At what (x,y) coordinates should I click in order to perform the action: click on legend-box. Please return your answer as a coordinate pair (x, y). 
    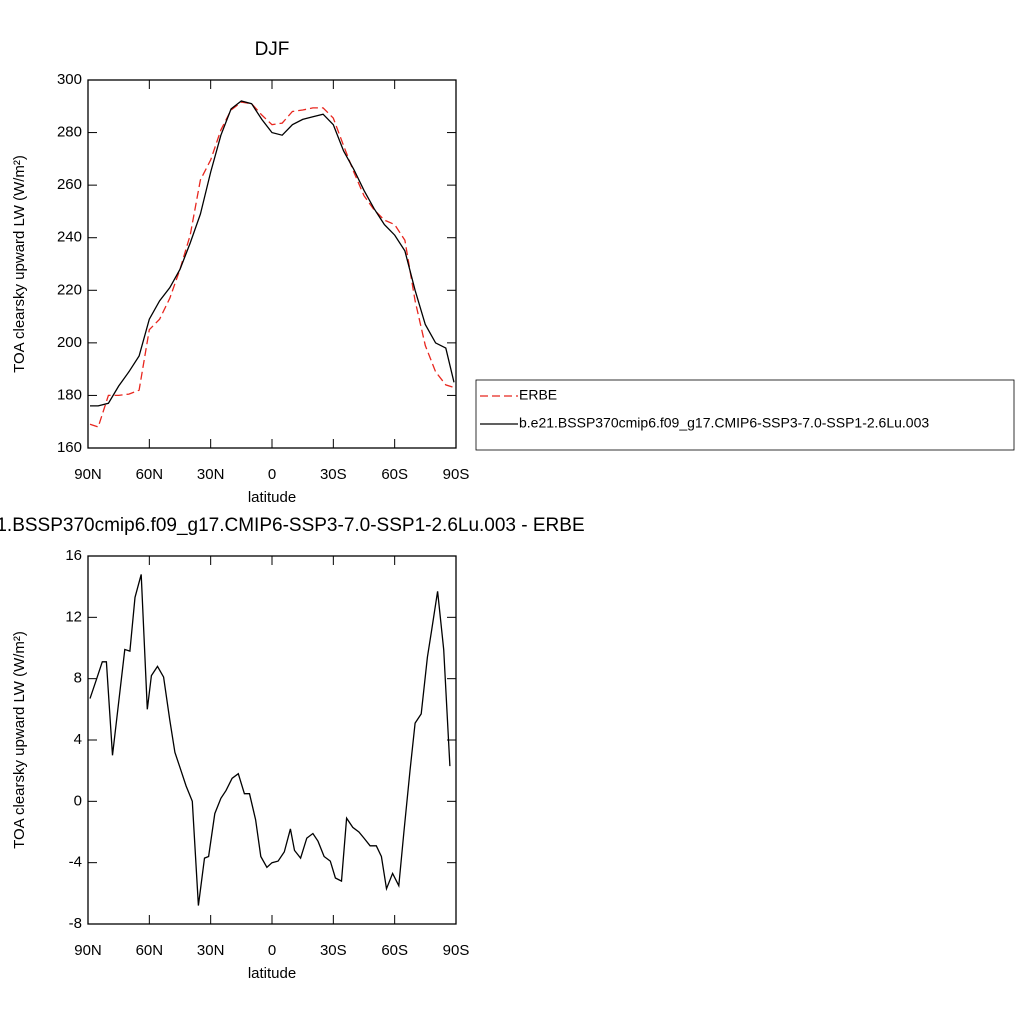
    Looking at the image, I should click on (745, 415).